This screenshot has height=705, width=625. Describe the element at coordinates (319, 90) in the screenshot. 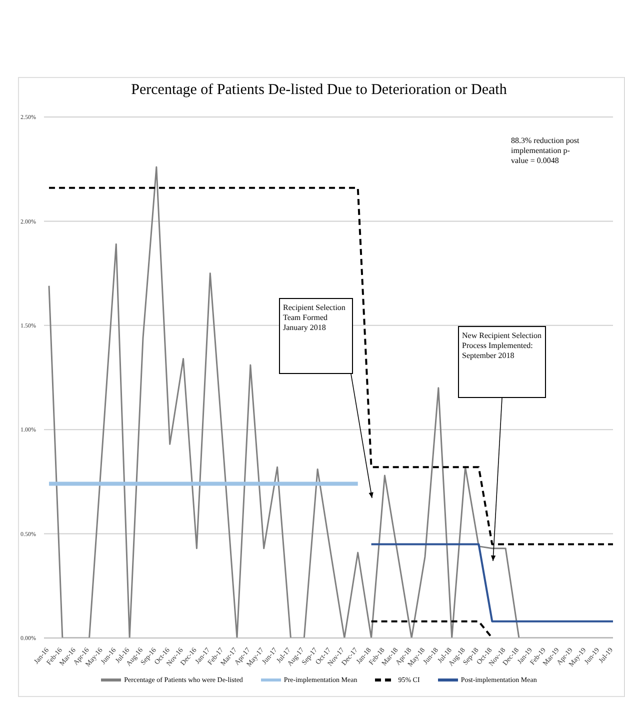

I see `chart-title: Percentage of Patients De-listed Due to Deterioration or Death` at that location.